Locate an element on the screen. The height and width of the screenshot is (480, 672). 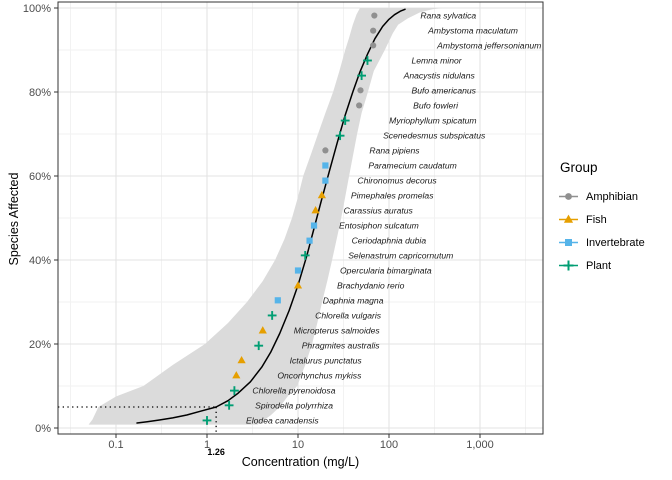
legend-title: Group is located at coordinates (579, 167).